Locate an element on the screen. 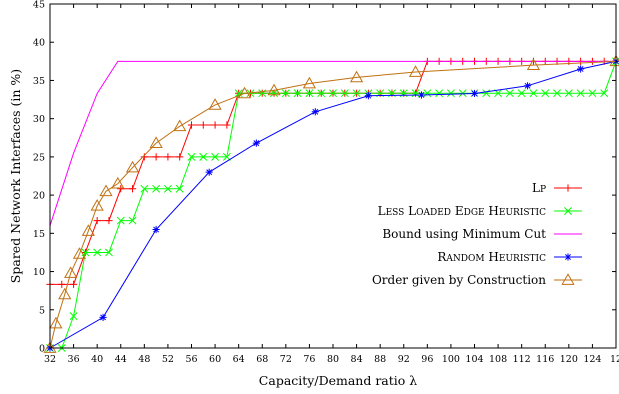 The height and width of the screenshot is (394, 619). legend-entry: LESS LOADED EDGE HEURISTIC is located at coordinates (480, 211).